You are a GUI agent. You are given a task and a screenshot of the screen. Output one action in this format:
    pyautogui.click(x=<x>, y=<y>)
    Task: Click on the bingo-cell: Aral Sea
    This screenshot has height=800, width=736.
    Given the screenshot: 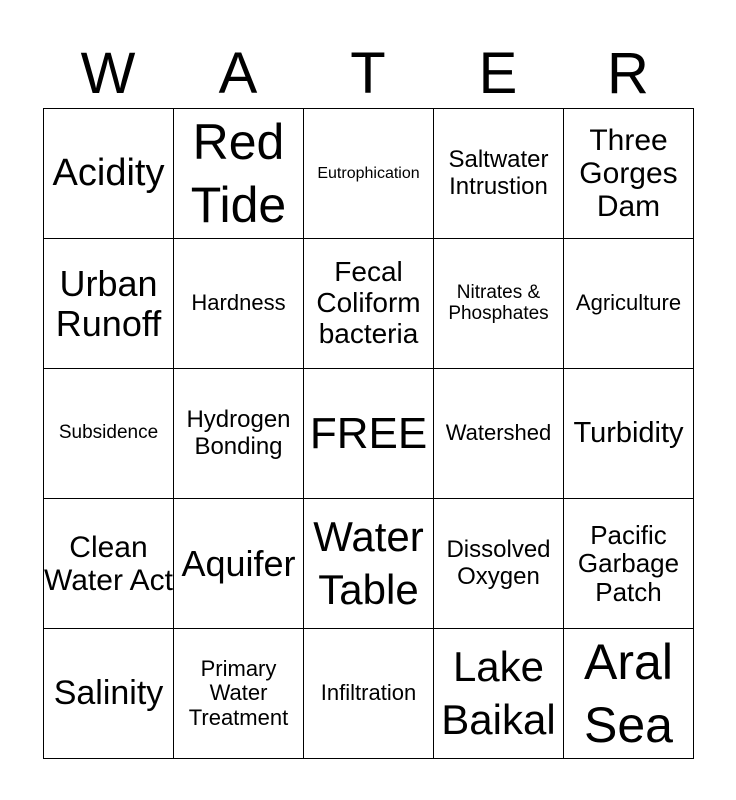 What is the action you would take?
    pyautogui.click(x=628, y=693)
    